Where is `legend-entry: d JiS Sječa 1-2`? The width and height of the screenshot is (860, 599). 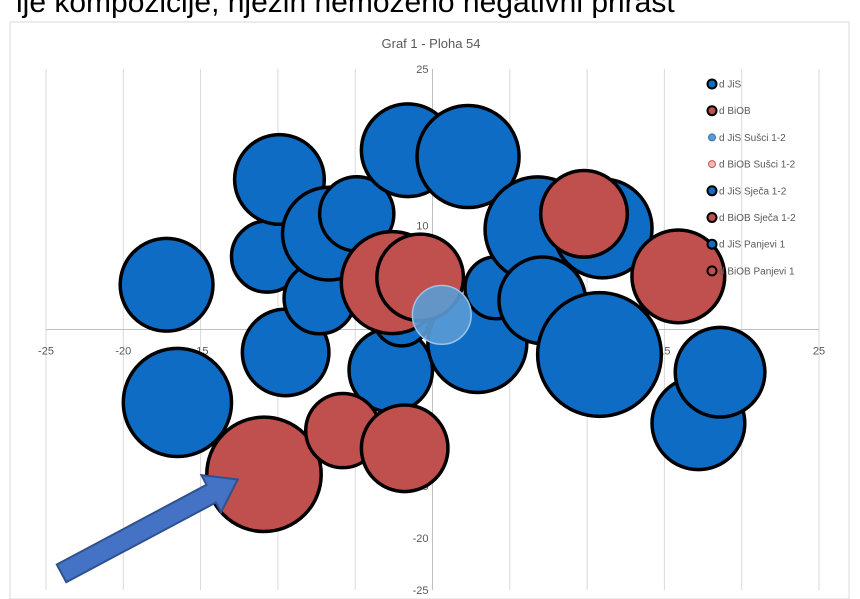 legend-entry: d JiS Sječa 1-2 is located at coordinates (746, 191).